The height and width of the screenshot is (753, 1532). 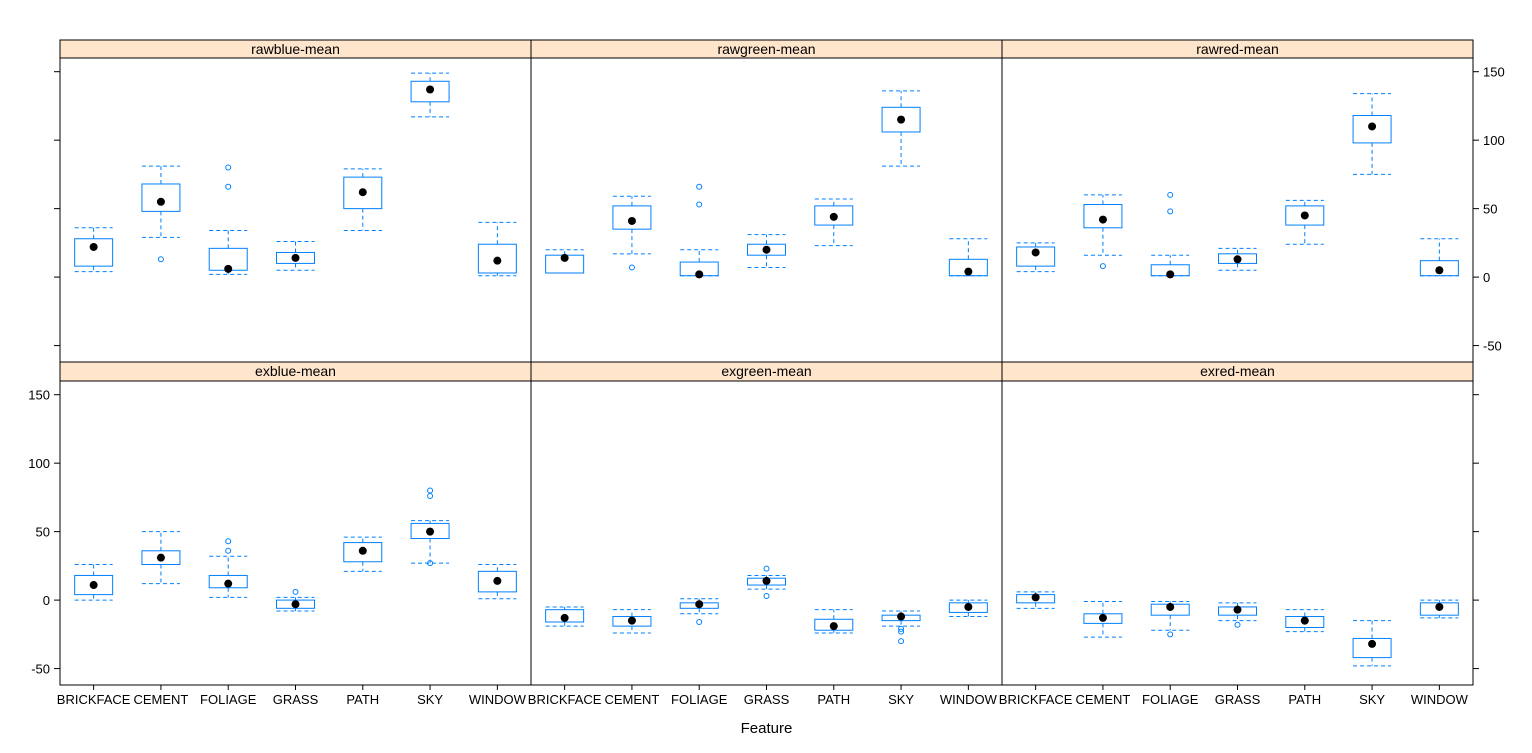 What do you see at coordinates (1486, 277) in the screenshot?
I see `y-tick-label: 0` at bounding box center [1486, 277].